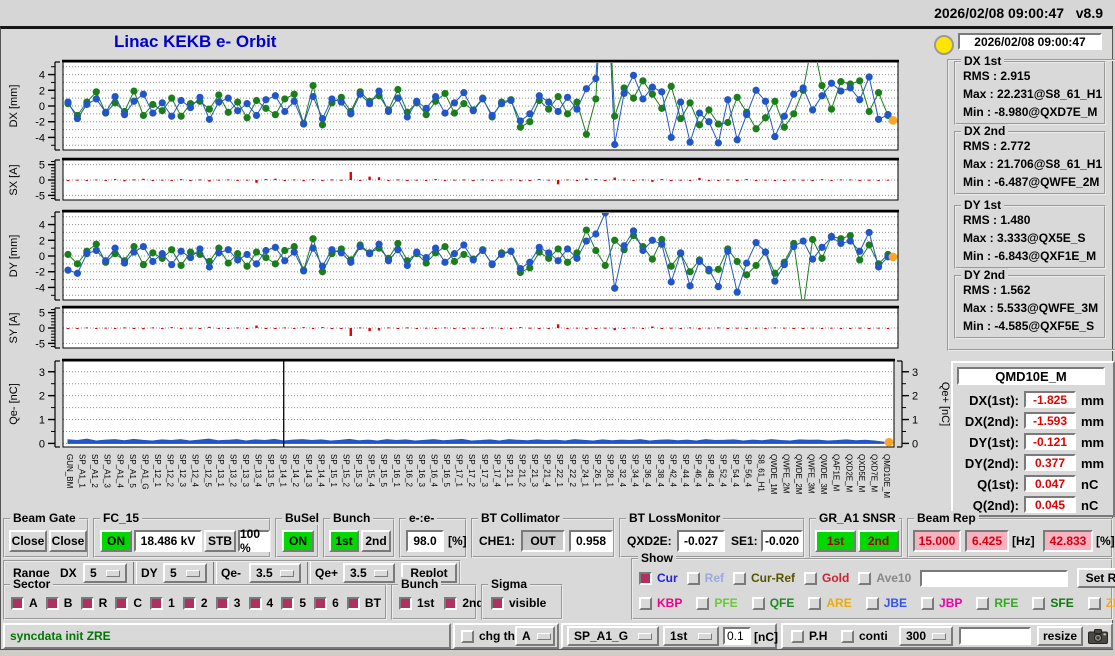 This screenshot has height=656, width=1115. Describe the element at coordinates (518, 603) in the screenshot. I see `checkbox-visible: visible` at that location.